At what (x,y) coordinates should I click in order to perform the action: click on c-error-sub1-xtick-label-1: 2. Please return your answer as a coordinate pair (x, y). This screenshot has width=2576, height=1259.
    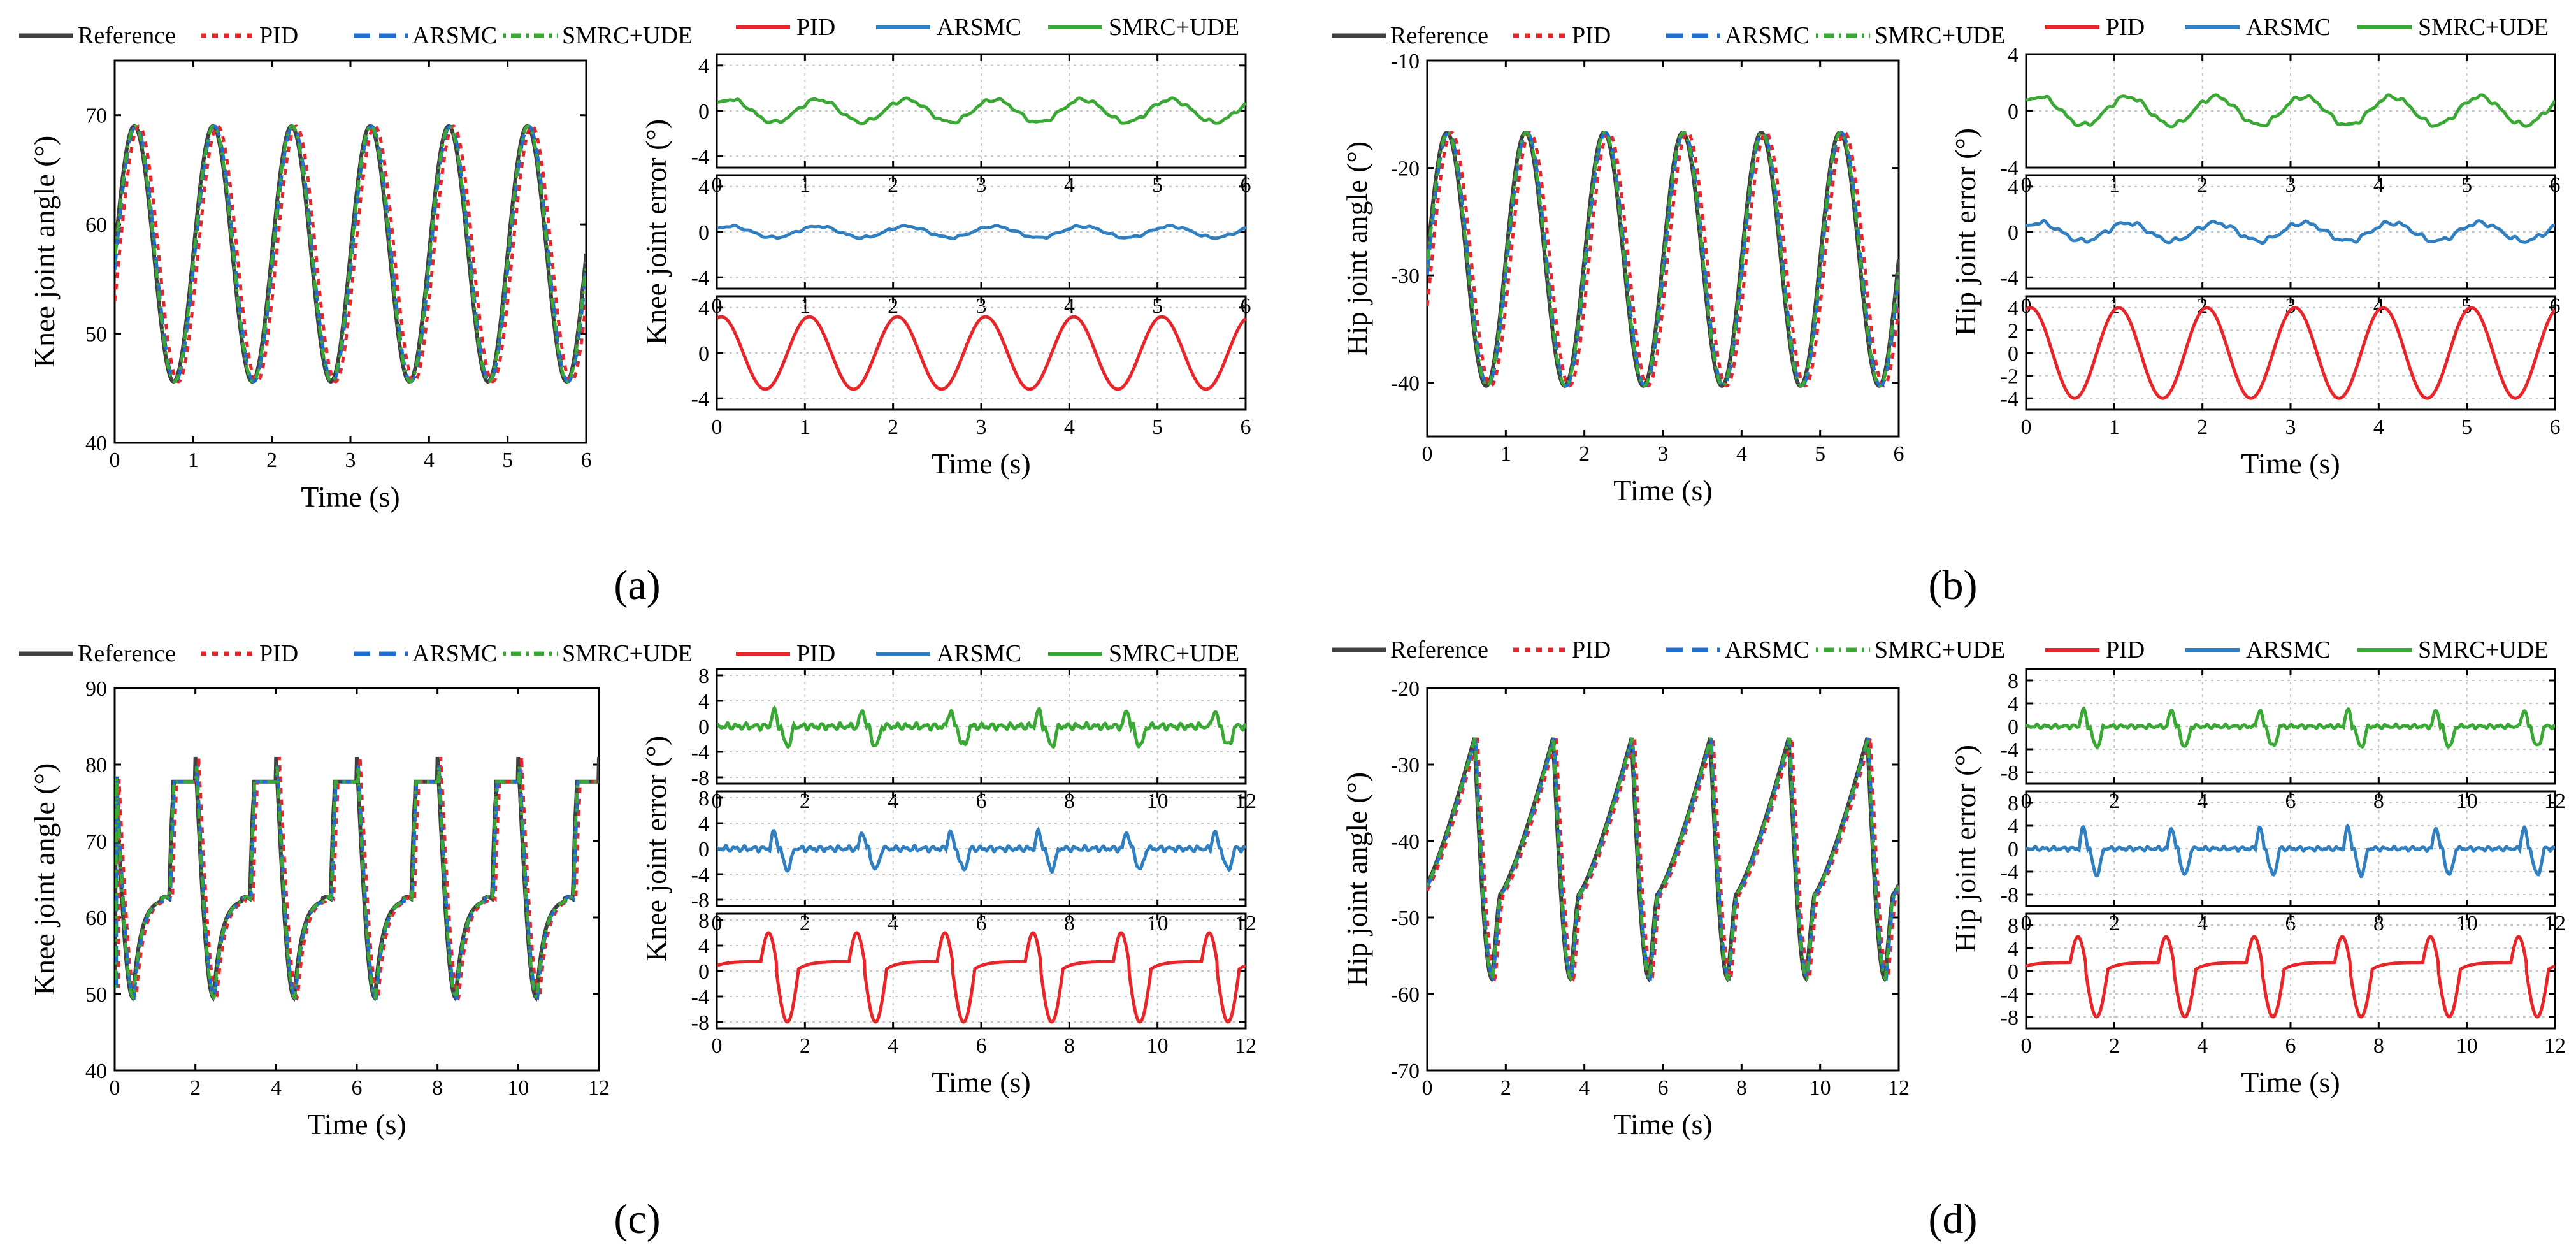
    Looking at the image, I should click on (805, 923).